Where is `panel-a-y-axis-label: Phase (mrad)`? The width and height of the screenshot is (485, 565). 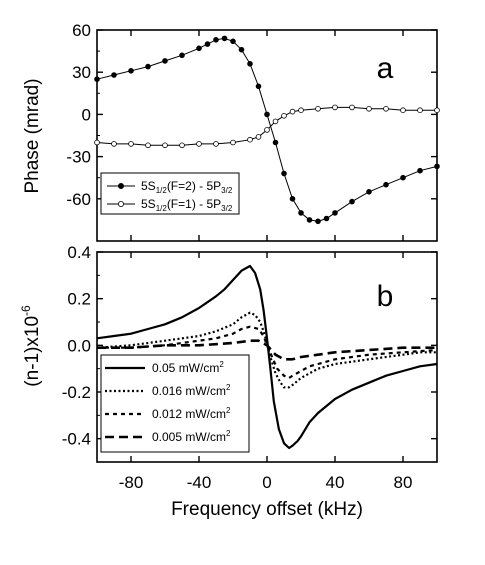
panel-a-y-axis-label: Phase (mrad) is located at coordinates (32, 135).